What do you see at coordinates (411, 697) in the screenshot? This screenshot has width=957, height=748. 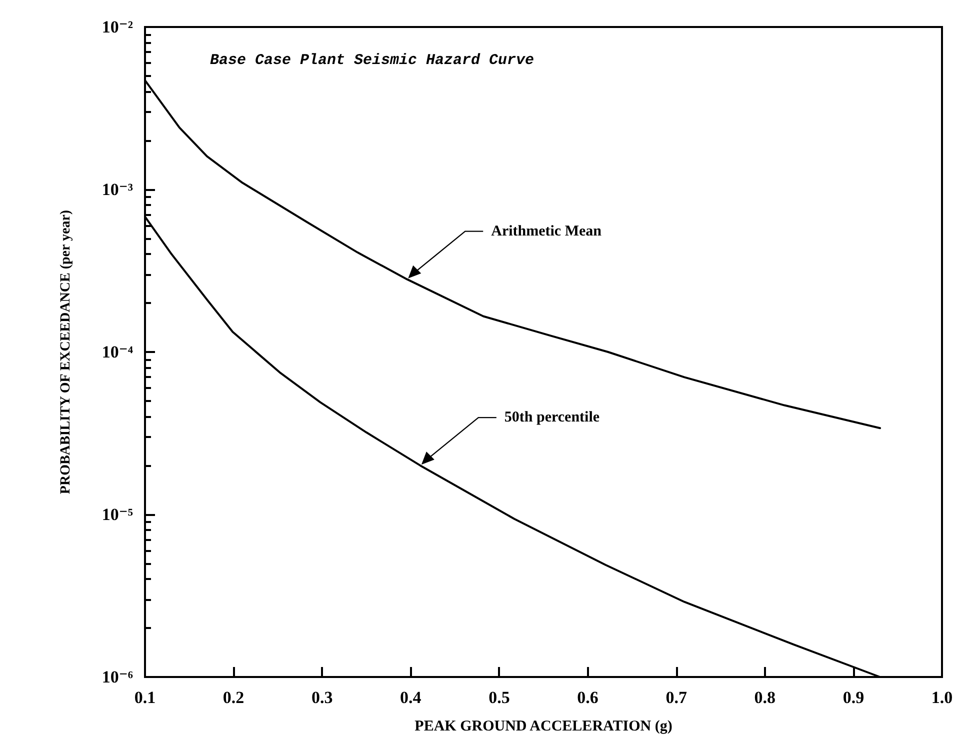 I see `x-tick-label: 0.4` at bounding box center [411, 697].